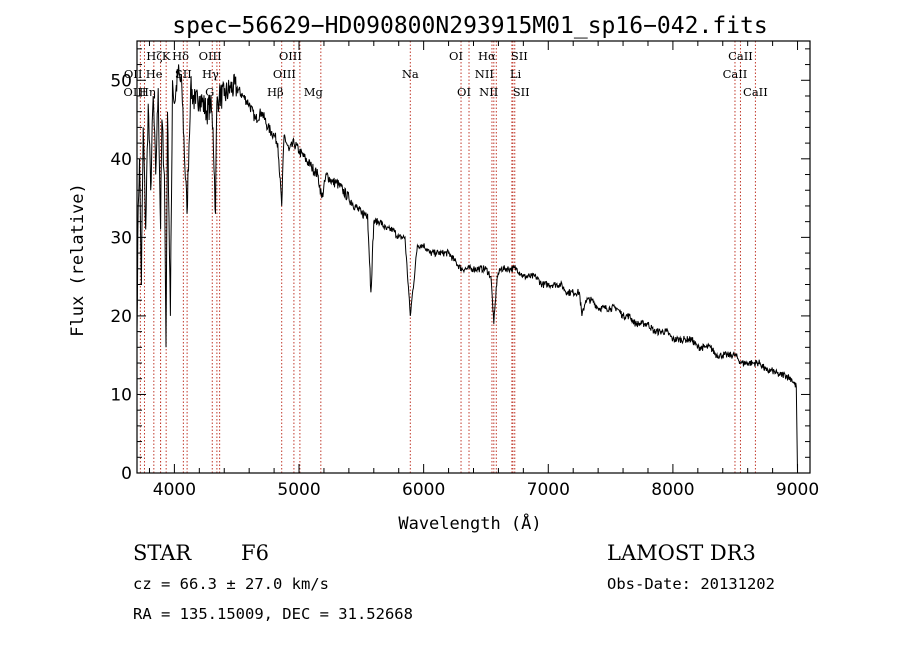  Describe the element at coordinates (755, 92) in the screenshot. I see `line-label-26: CaII` at that location.